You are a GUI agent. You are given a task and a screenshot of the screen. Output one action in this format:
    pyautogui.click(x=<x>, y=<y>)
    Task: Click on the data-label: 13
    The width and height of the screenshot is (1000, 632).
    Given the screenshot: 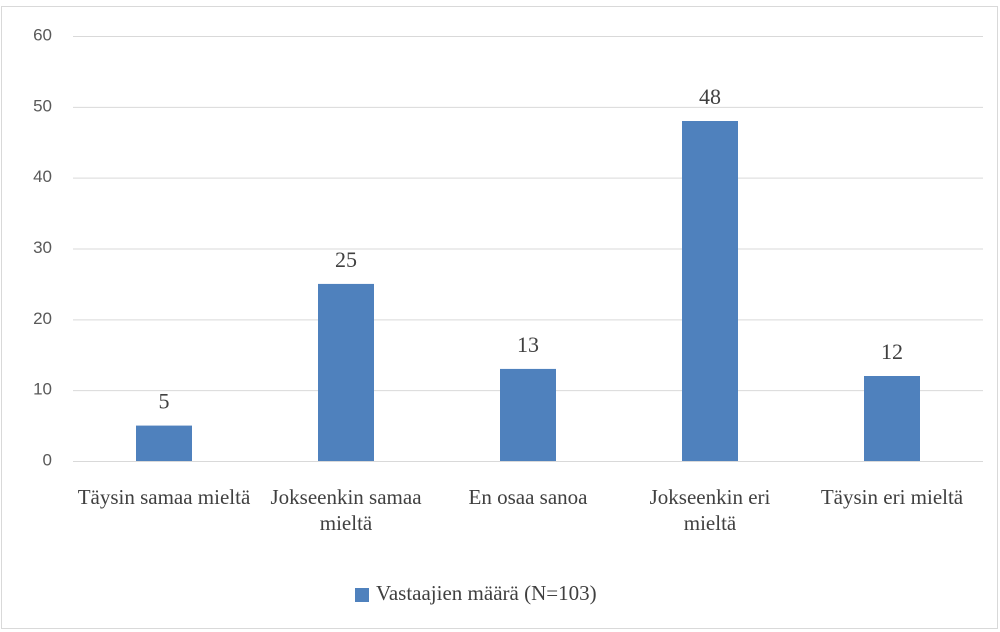 What is the action you would take?
    pyautogui.click(x=528, y=344)
    